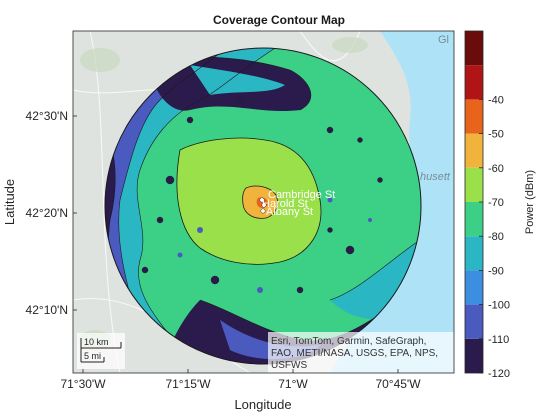  I want to click on colorbar: -40 -50 -60 -70 -80 -90 -100 -110 -120, so click(487, 205).